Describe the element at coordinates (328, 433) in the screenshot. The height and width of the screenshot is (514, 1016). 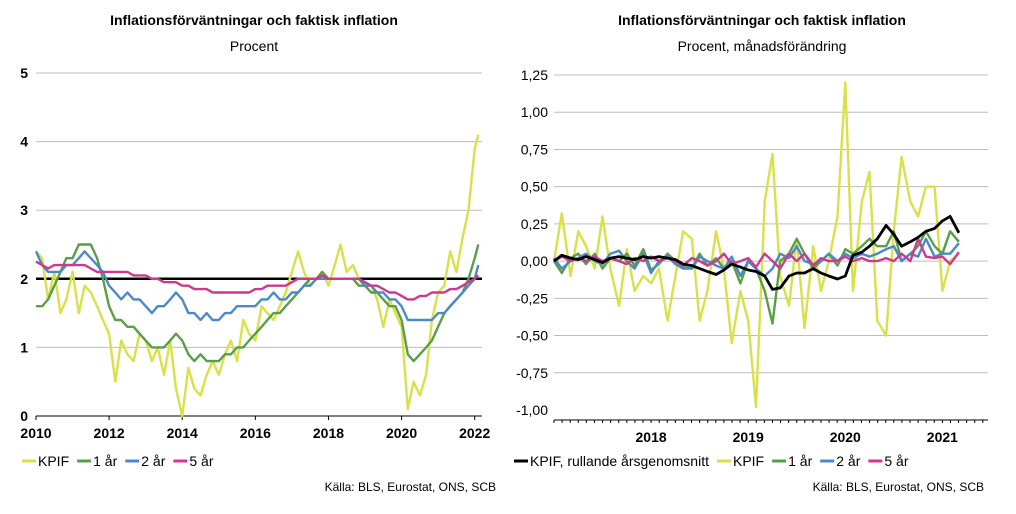
I see `left-x-tick-label: 2018` at that location.